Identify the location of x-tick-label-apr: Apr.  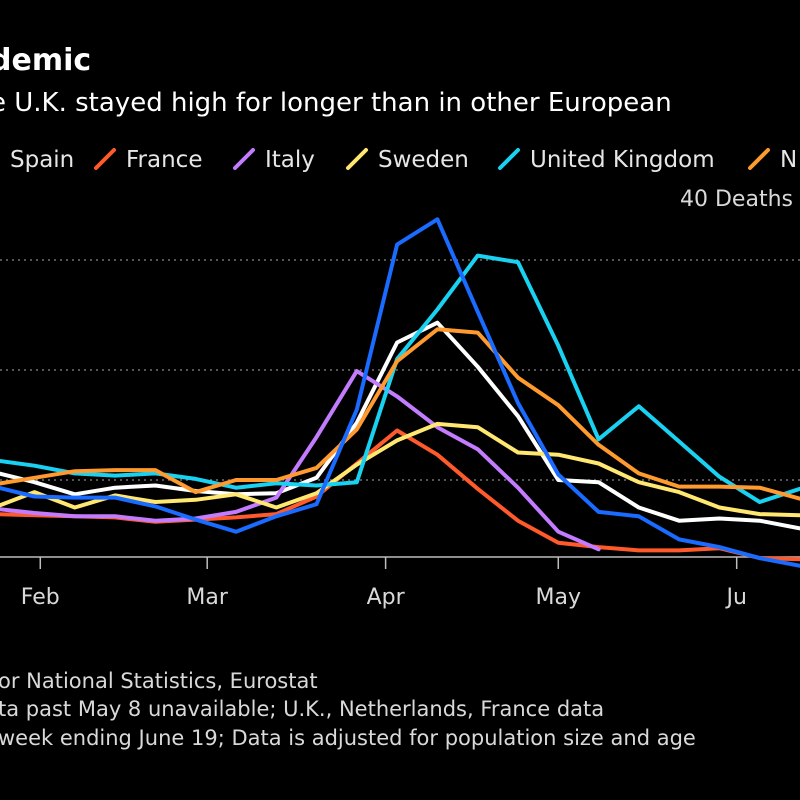
(386, 597).